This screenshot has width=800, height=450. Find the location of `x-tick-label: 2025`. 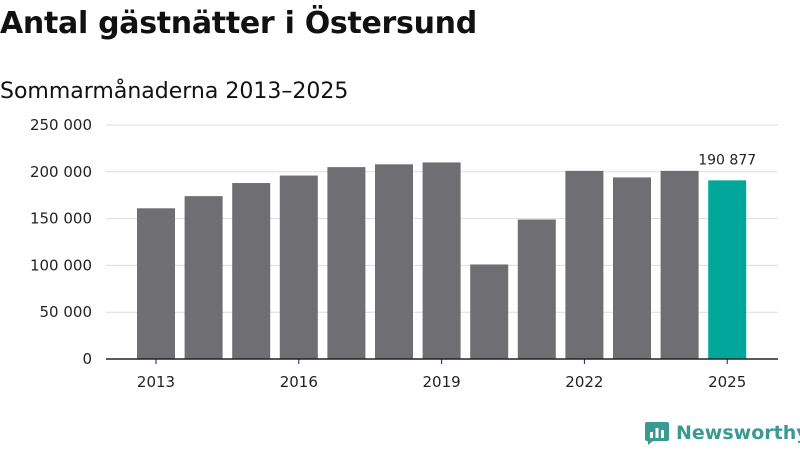

x-tick-label: 2025 is located at coordinates (727, 382).